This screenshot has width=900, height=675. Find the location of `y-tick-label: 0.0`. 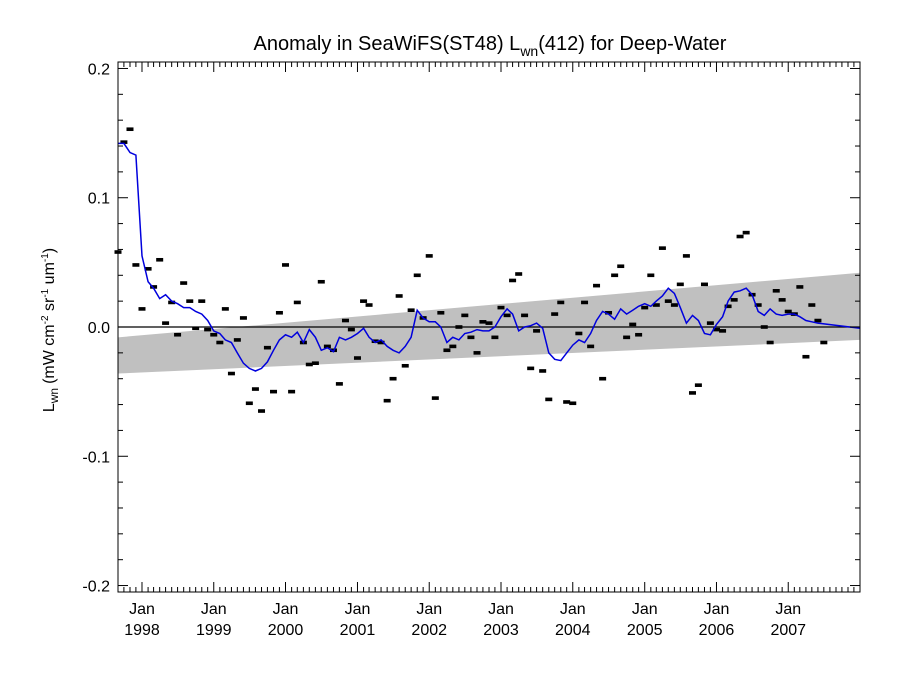

y-tick-label: 0.0 is located at coordinates (99, 328).